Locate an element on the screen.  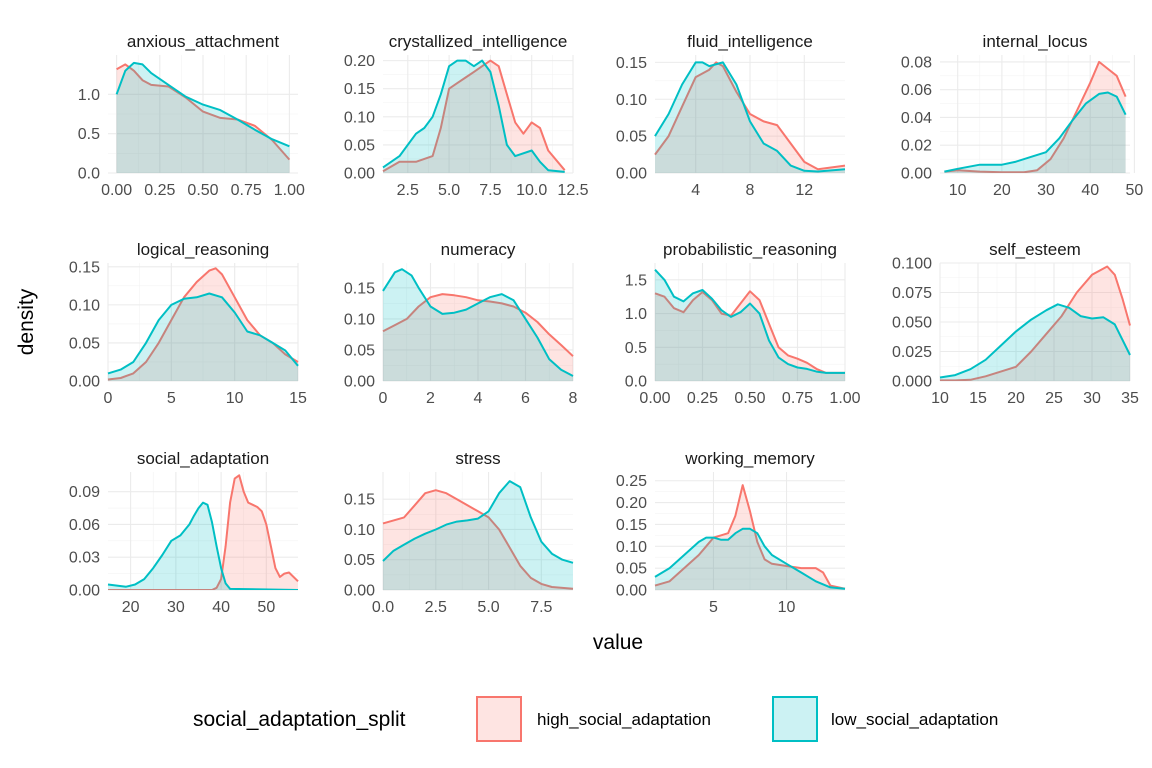
legend-label-high: high_social_adaptation is located at coordinates (624, 719).